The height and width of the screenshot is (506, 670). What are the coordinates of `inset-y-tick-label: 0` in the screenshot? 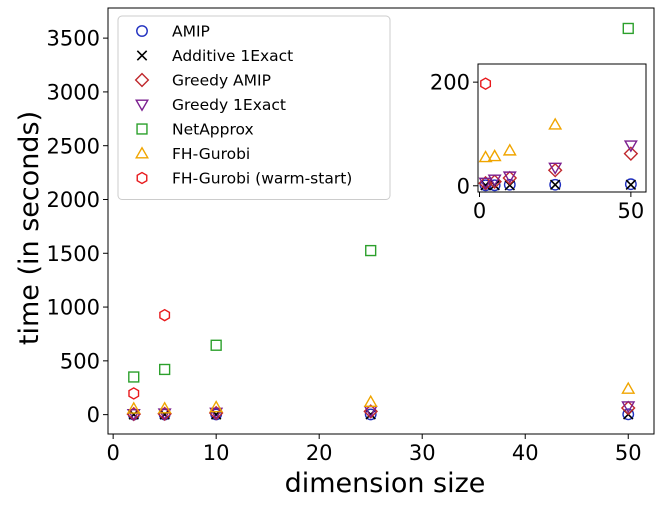 It's located at (463, 186).